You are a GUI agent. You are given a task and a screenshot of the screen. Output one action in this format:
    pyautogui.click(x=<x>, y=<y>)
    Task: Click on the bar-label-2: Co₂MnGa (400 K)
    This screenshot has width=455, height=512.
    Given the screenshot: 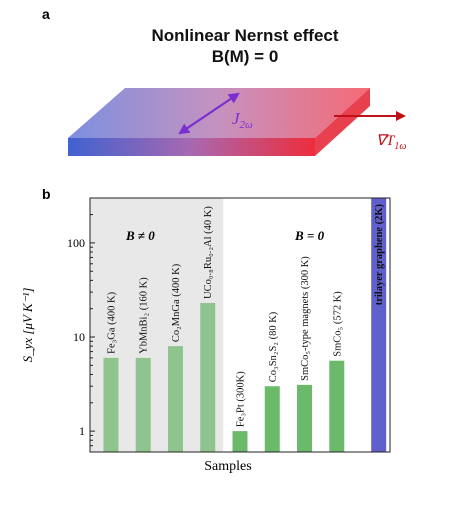 What is the action you would take?
    pyautogui.click(x=176, y=302)
    